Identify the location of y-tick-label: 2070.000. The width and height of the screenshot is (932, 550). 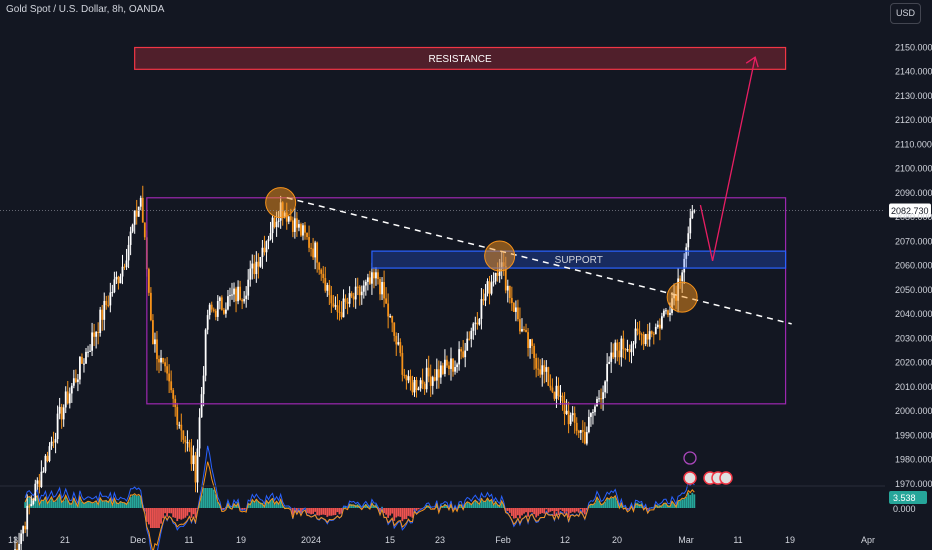
(913, 241).